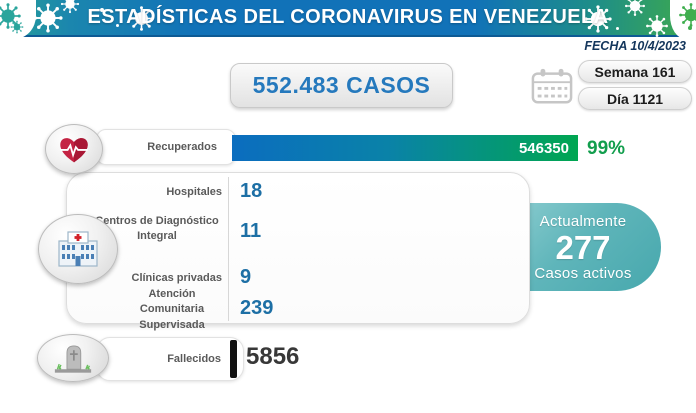 The image size is (696, 413). I want to click on day-label: Día 1121, so click(635, 98).